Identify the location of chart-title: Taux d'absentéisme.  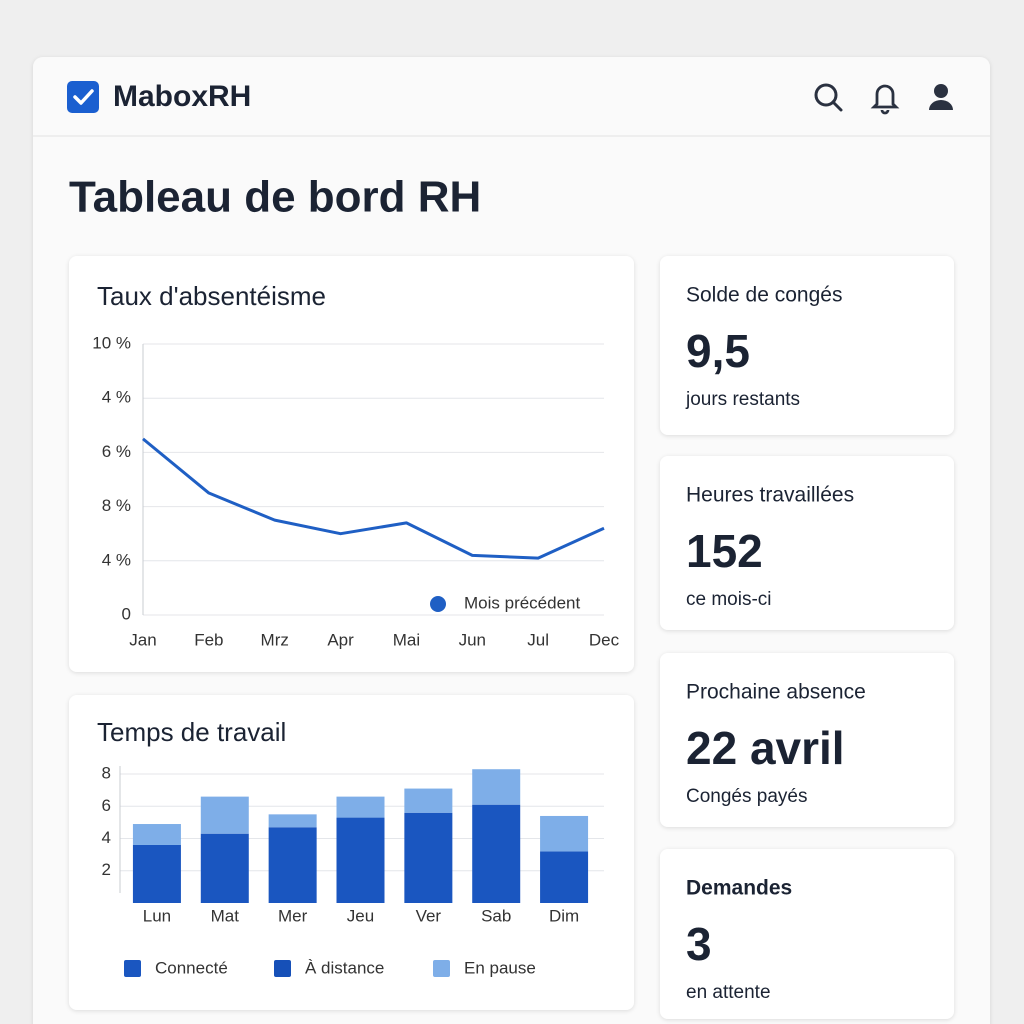
(211, 296).